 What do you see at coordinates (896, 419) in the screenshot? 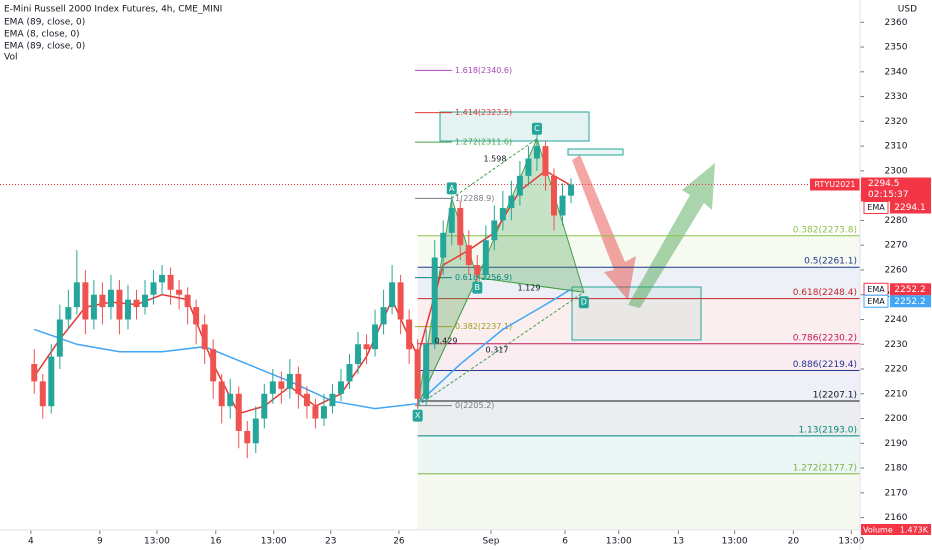
I see `y-tick-label: 2200` at bounding box center [896, 419].